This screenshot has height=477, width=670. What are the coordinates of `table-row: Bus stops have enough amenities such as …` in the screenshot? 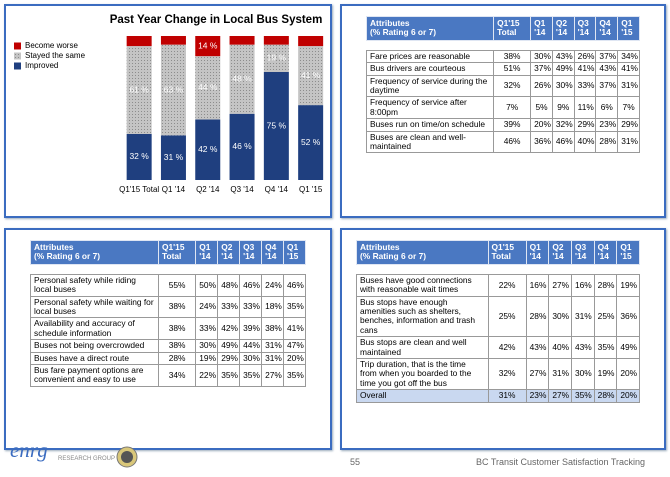 It's located at (498, 316).